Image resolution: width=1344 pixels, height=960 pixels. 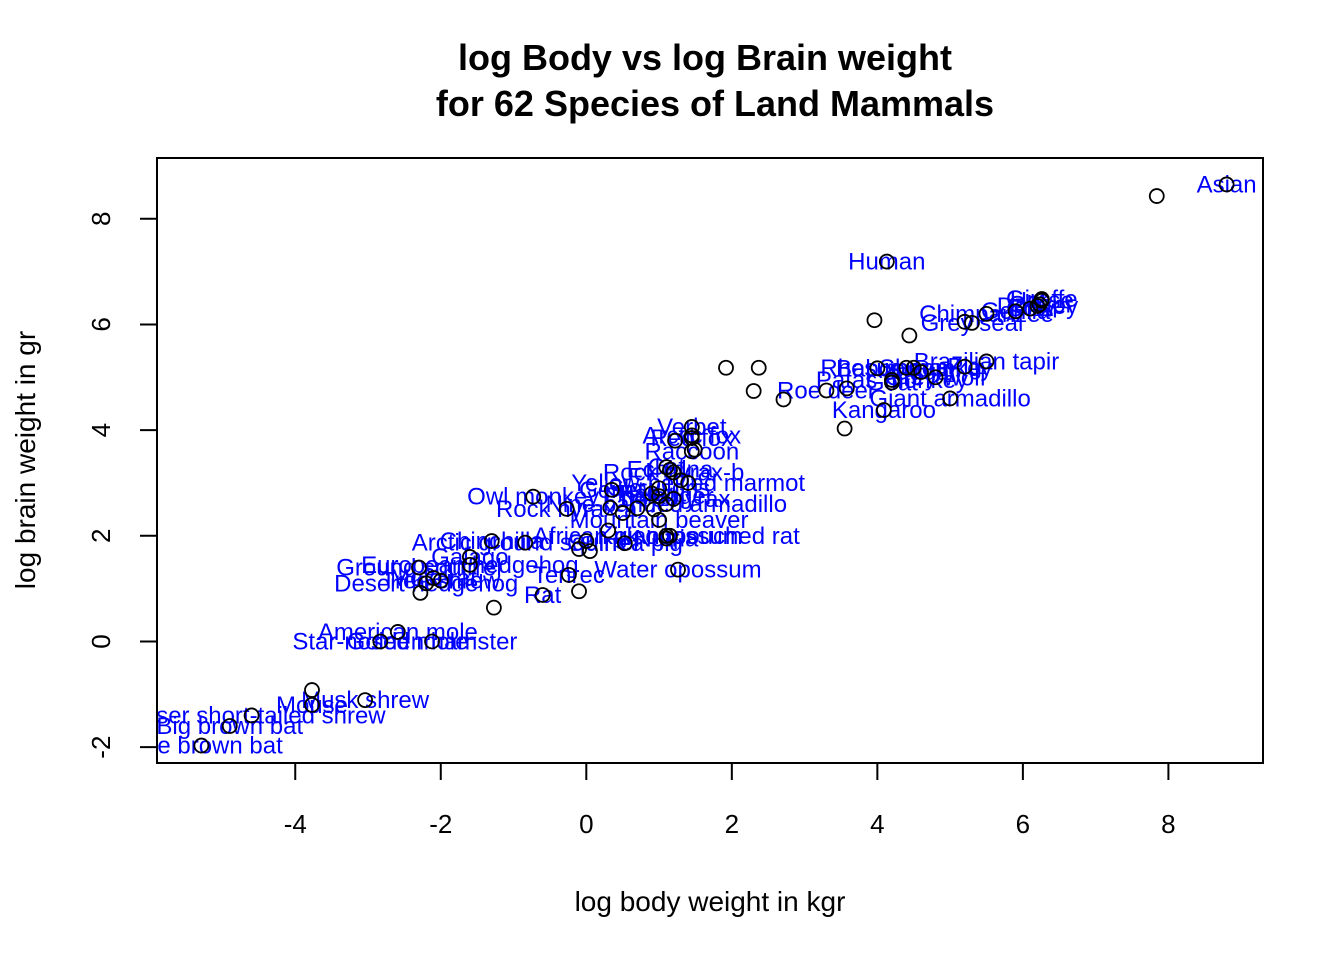 I want to click on point-label: Desert hedgehog, so click(x=426, y=583).